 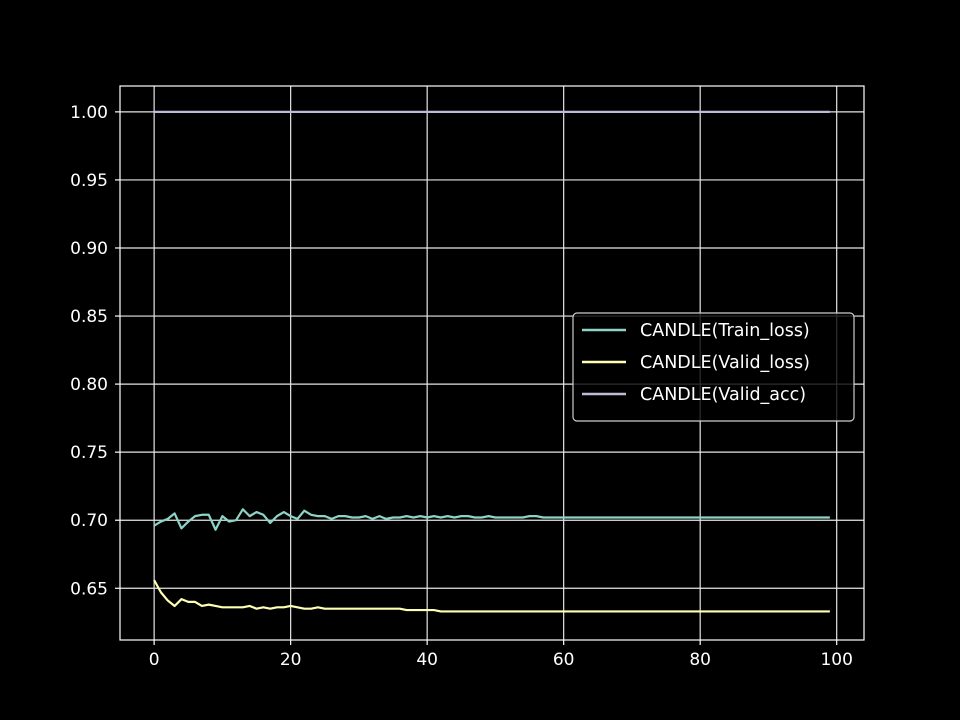 What do you see at coordinates (836, 660) in the screenshot?
I see `x-tick-label: 100` at bounding box center [836, 660].